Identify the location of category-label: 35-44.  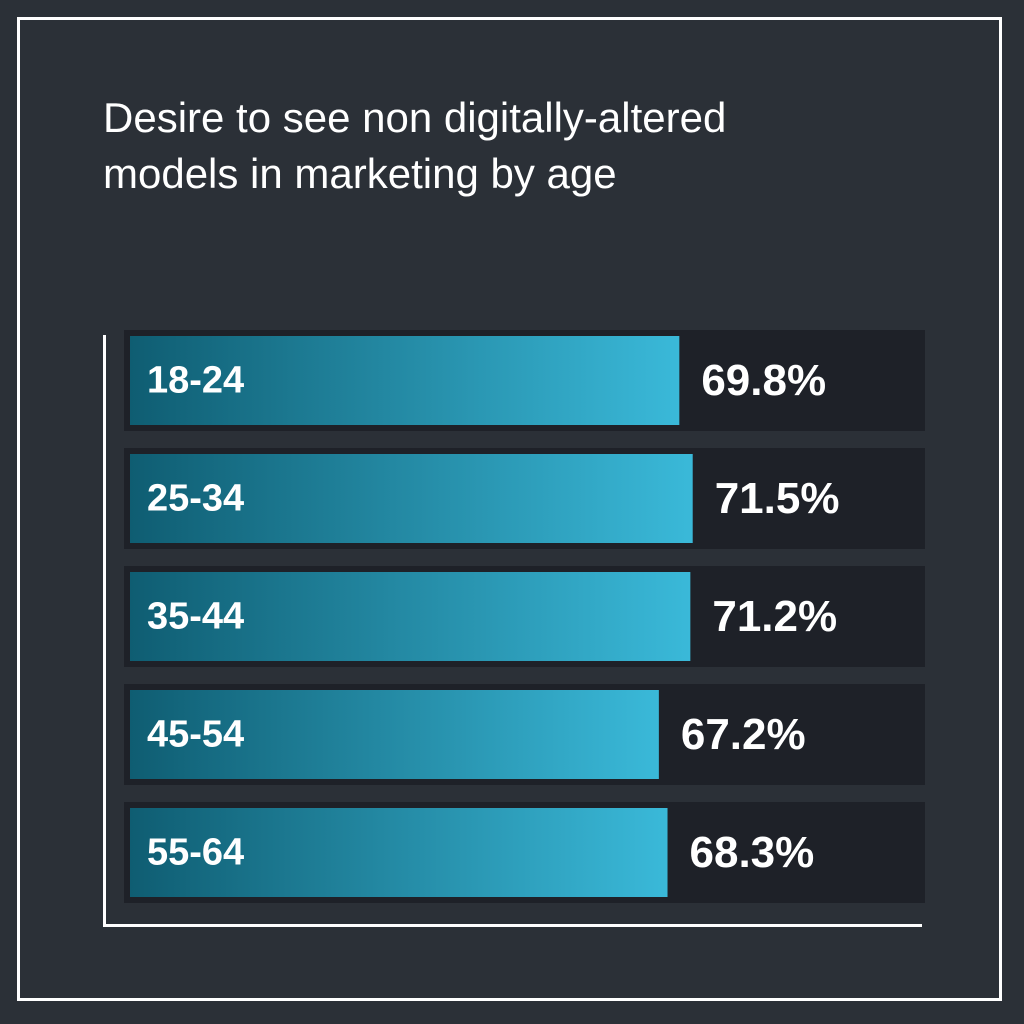
(195, 617).